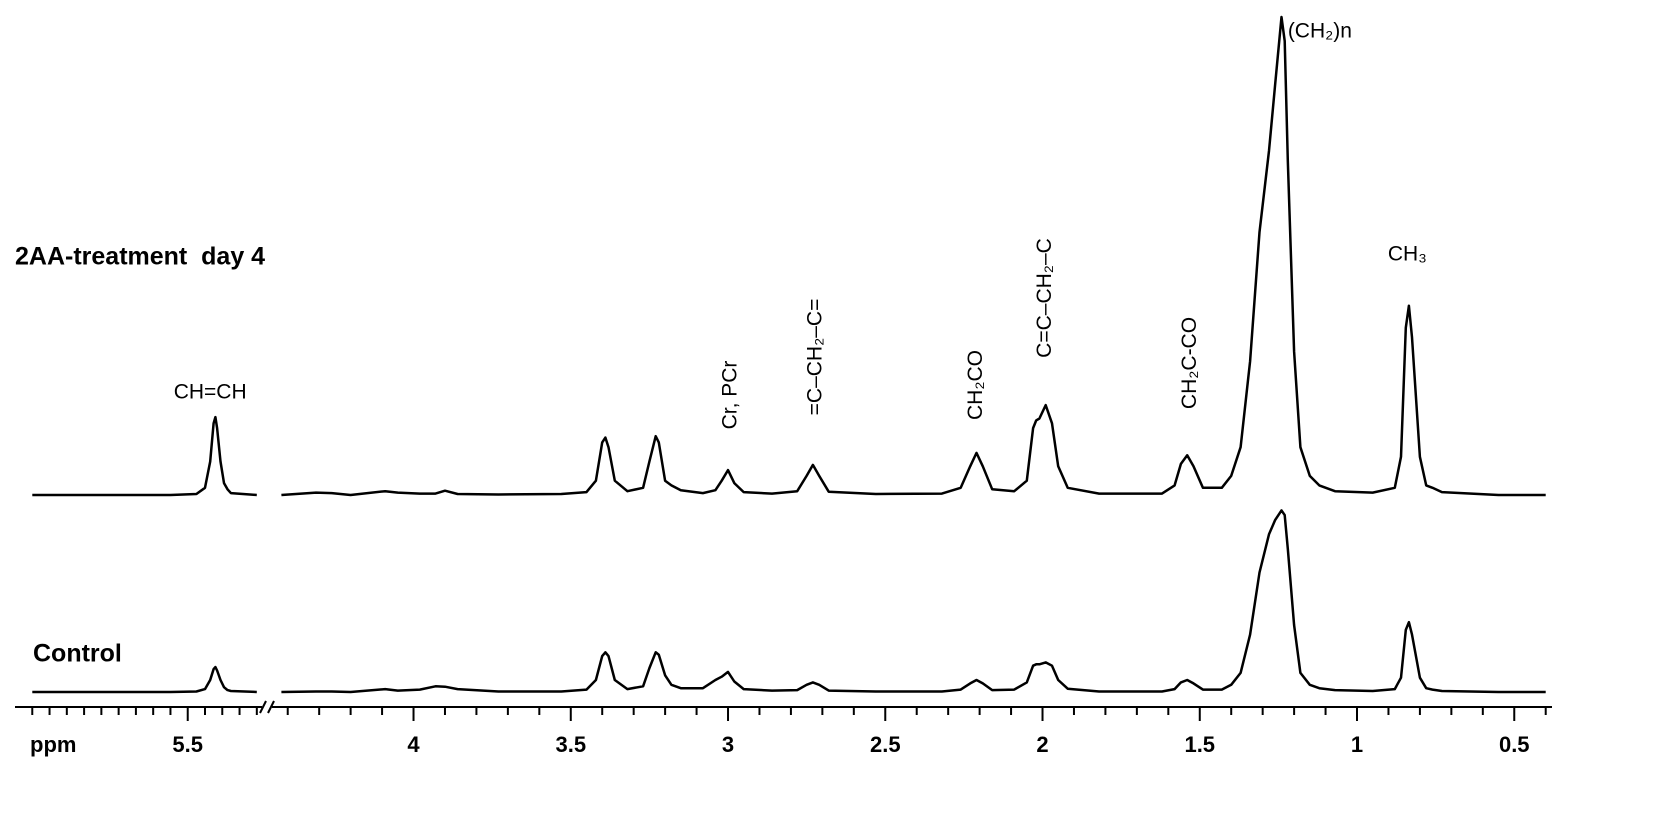 This screenshot has width=1654, height=818. I want to click on peak-annotation: CH₂CO, so click(975, 385).